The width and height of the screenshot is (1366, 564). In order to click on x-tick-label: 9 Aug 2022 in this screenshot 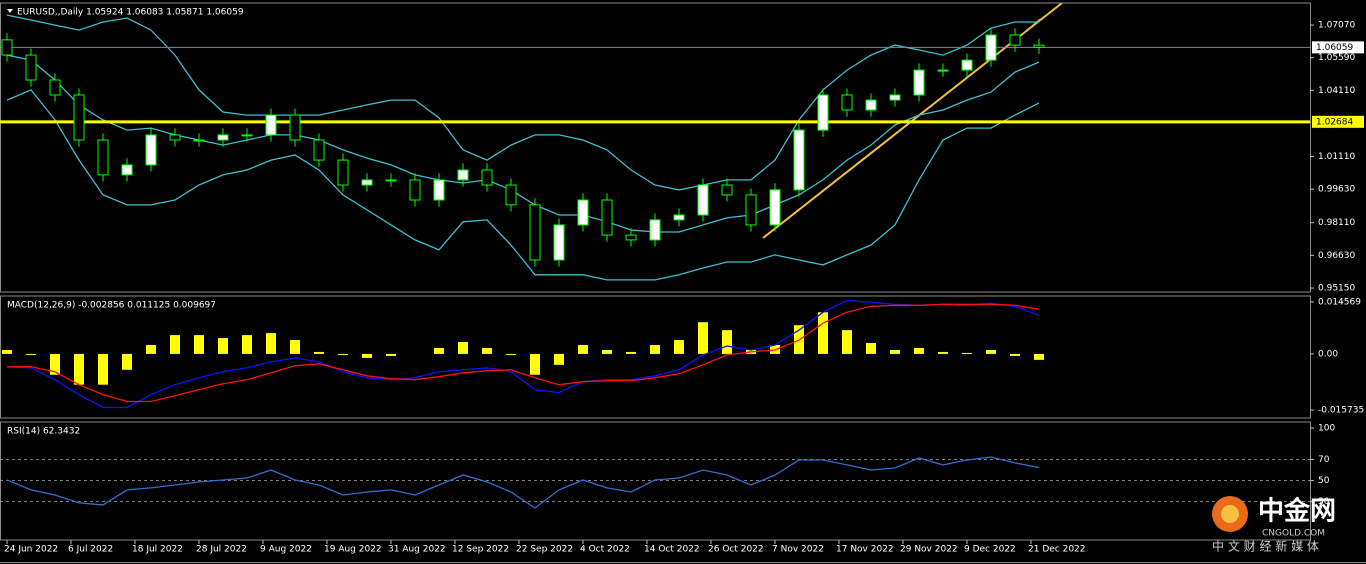, I will do `click(286, 550)`.